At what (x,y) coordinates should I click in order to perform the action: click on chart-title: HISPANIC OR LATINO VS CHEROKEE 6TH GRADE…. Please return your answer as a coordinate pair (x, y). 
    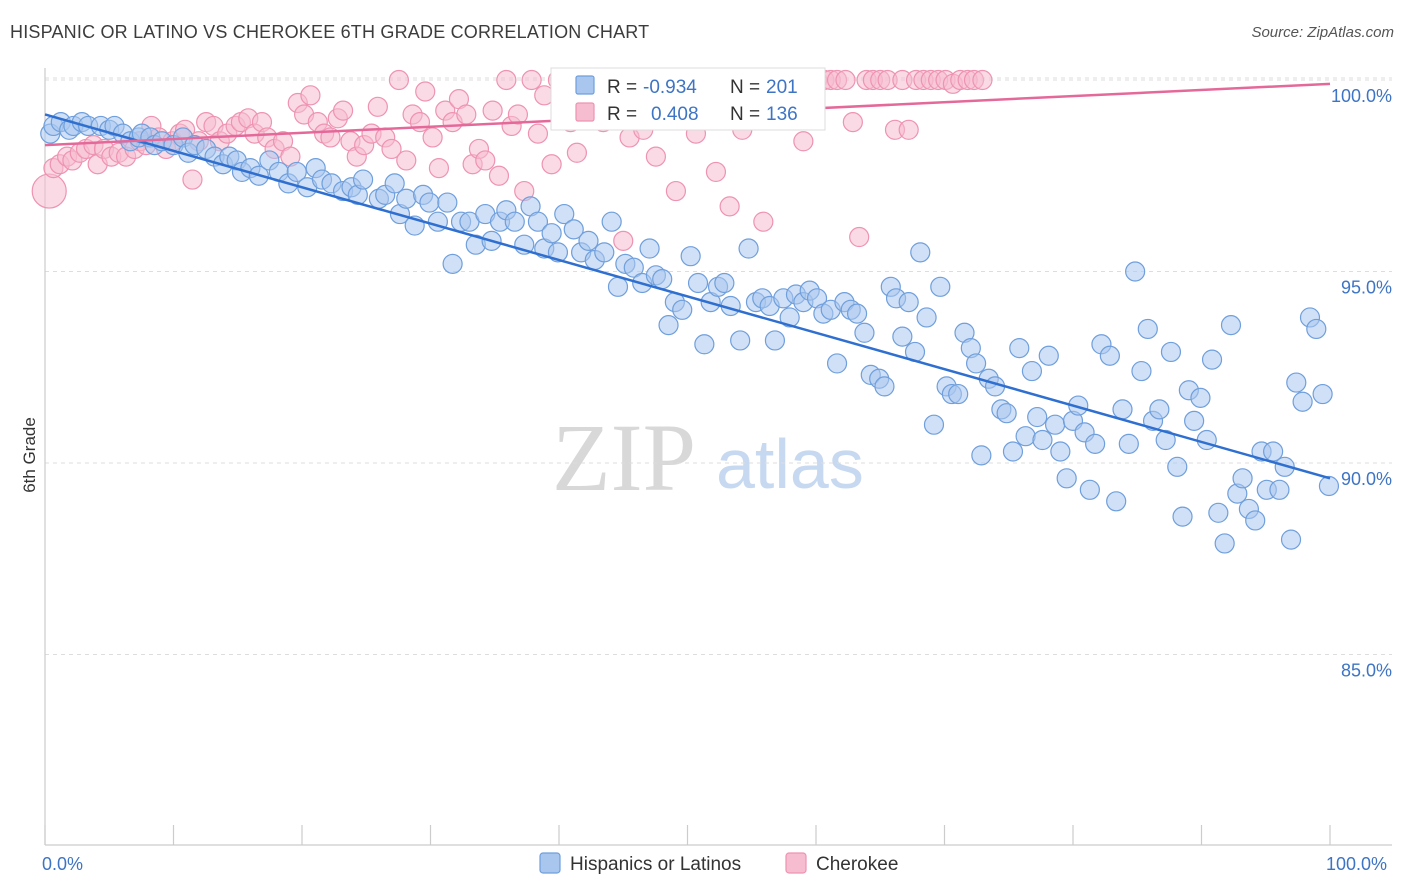
    Looking at the image, I should click on (330, 32).